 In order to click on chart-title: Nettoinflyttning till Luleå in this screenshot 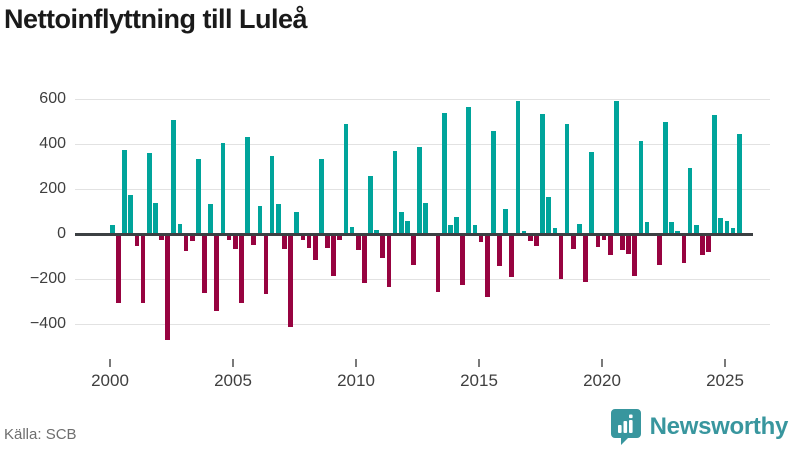, I will do `click(155, 19)`.